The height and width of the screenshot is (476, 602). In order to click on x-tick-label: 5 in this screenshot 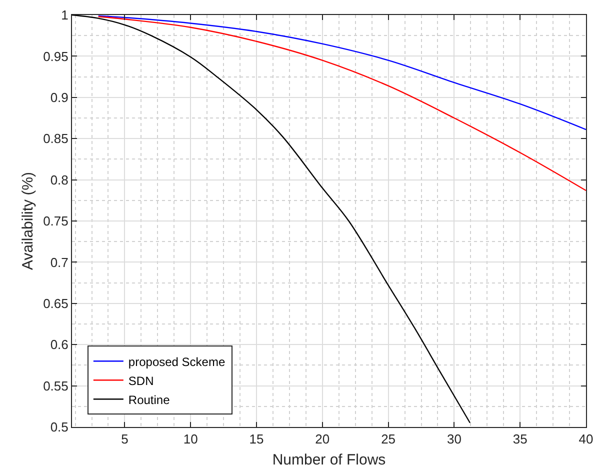, I will do `click(124, 439)`.